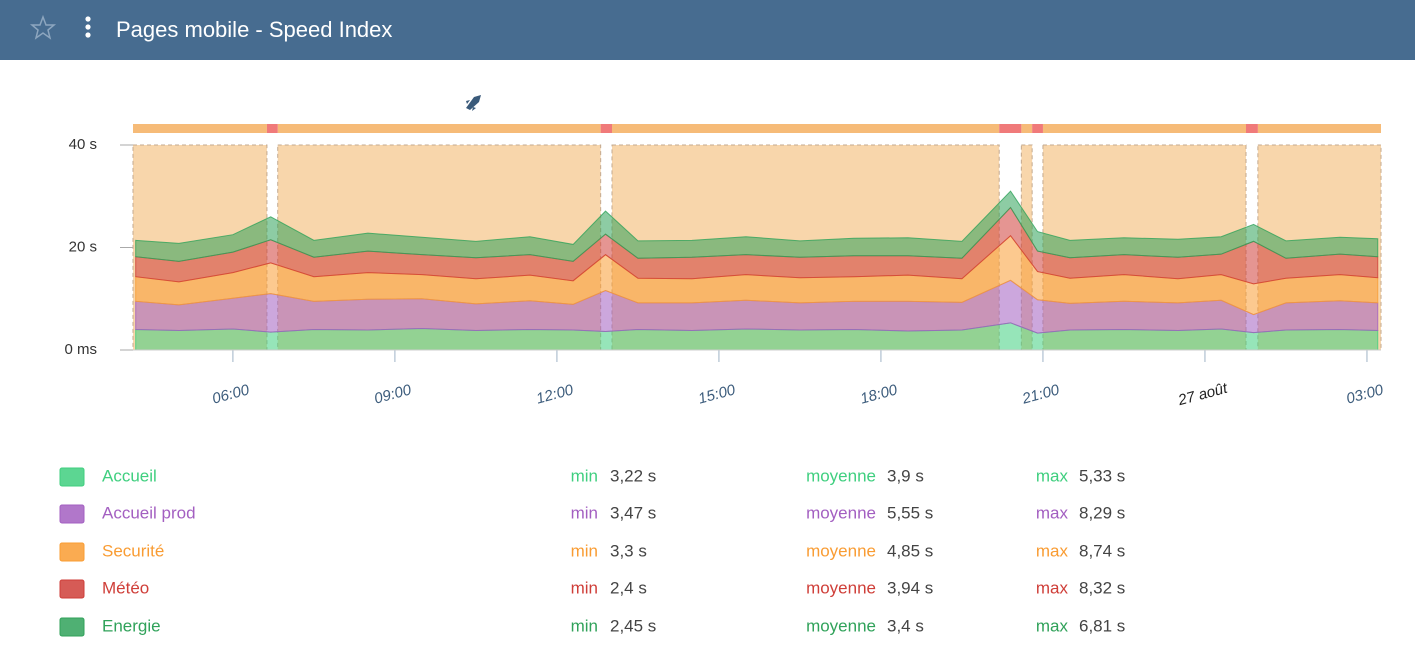 Image resolution: width=1415 pixels, height=655 pixels. What do you see at coordinates (757, 226) in the screenshot?
I see `area` at bounding box center [757, 226].